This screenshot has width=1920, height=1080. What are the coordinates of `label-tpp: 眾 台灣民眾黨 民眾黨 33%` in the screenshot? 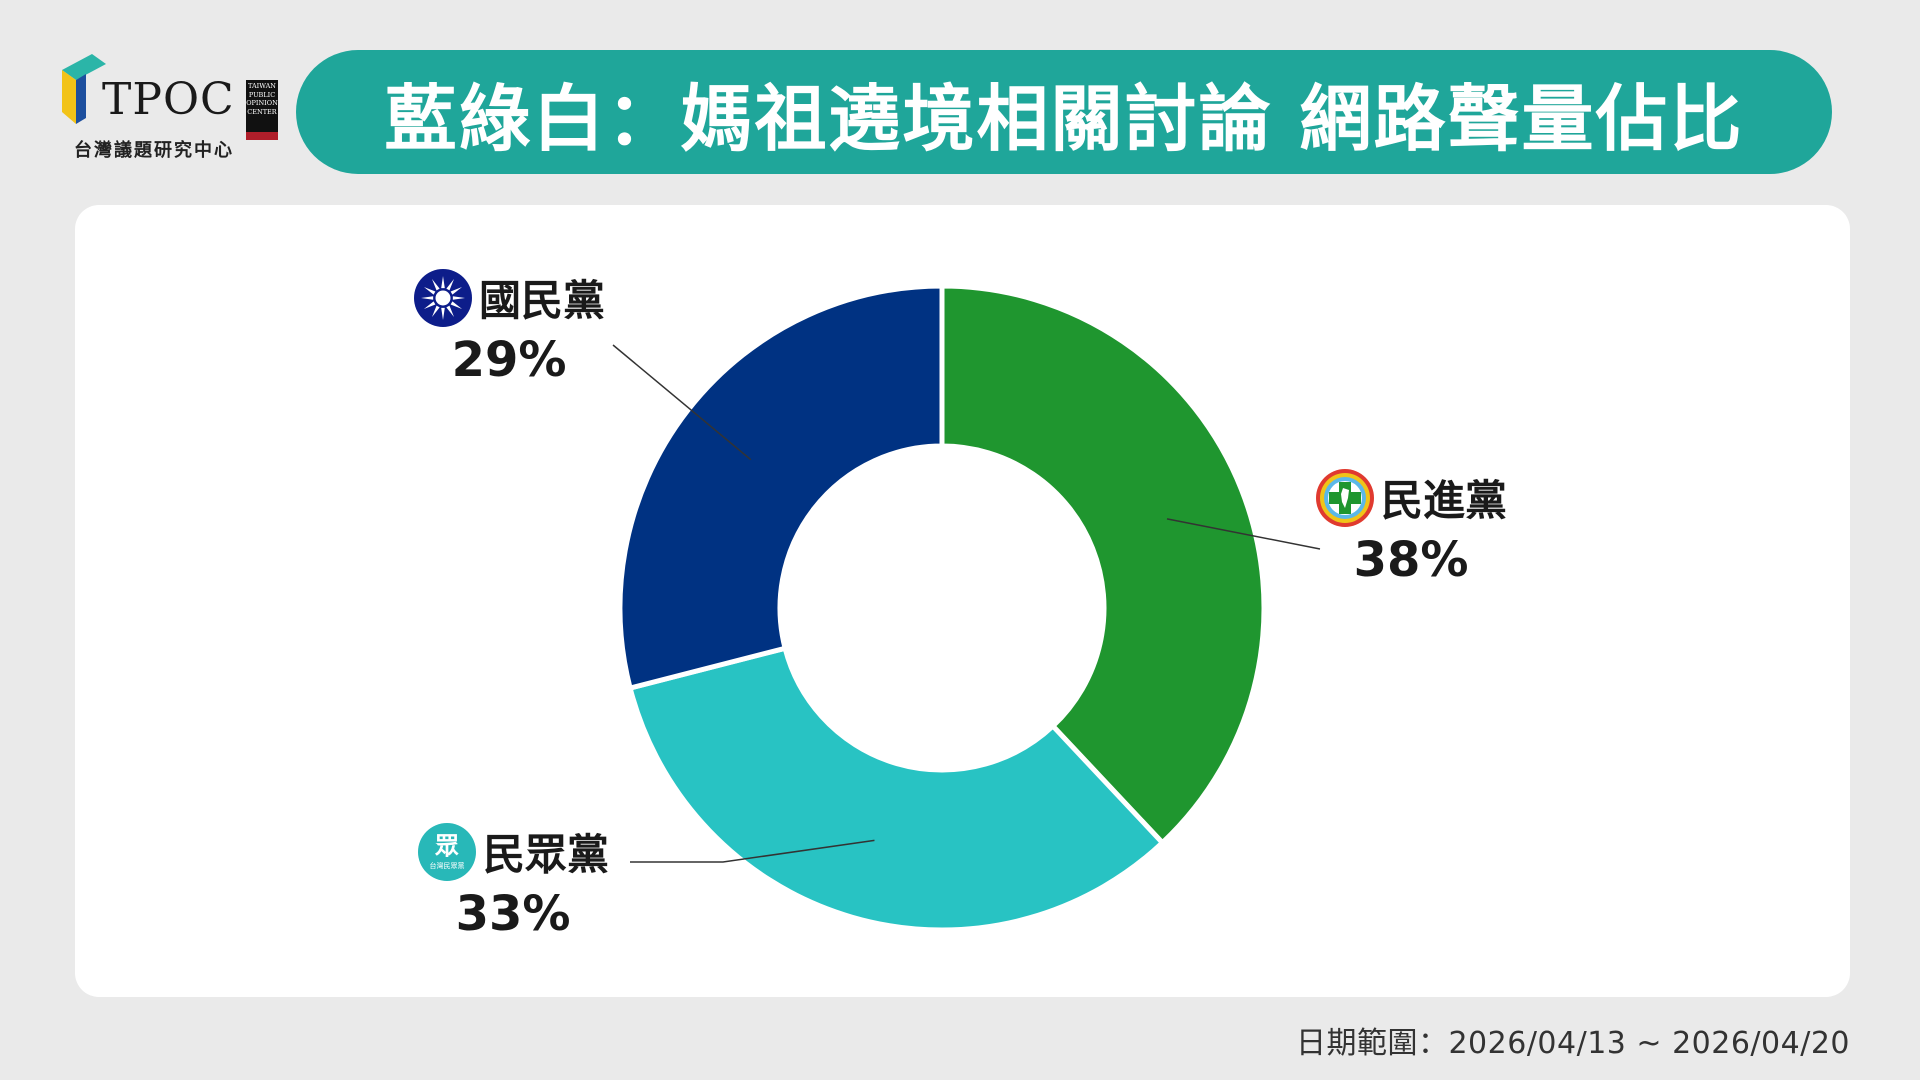 It's located at (513, 881).